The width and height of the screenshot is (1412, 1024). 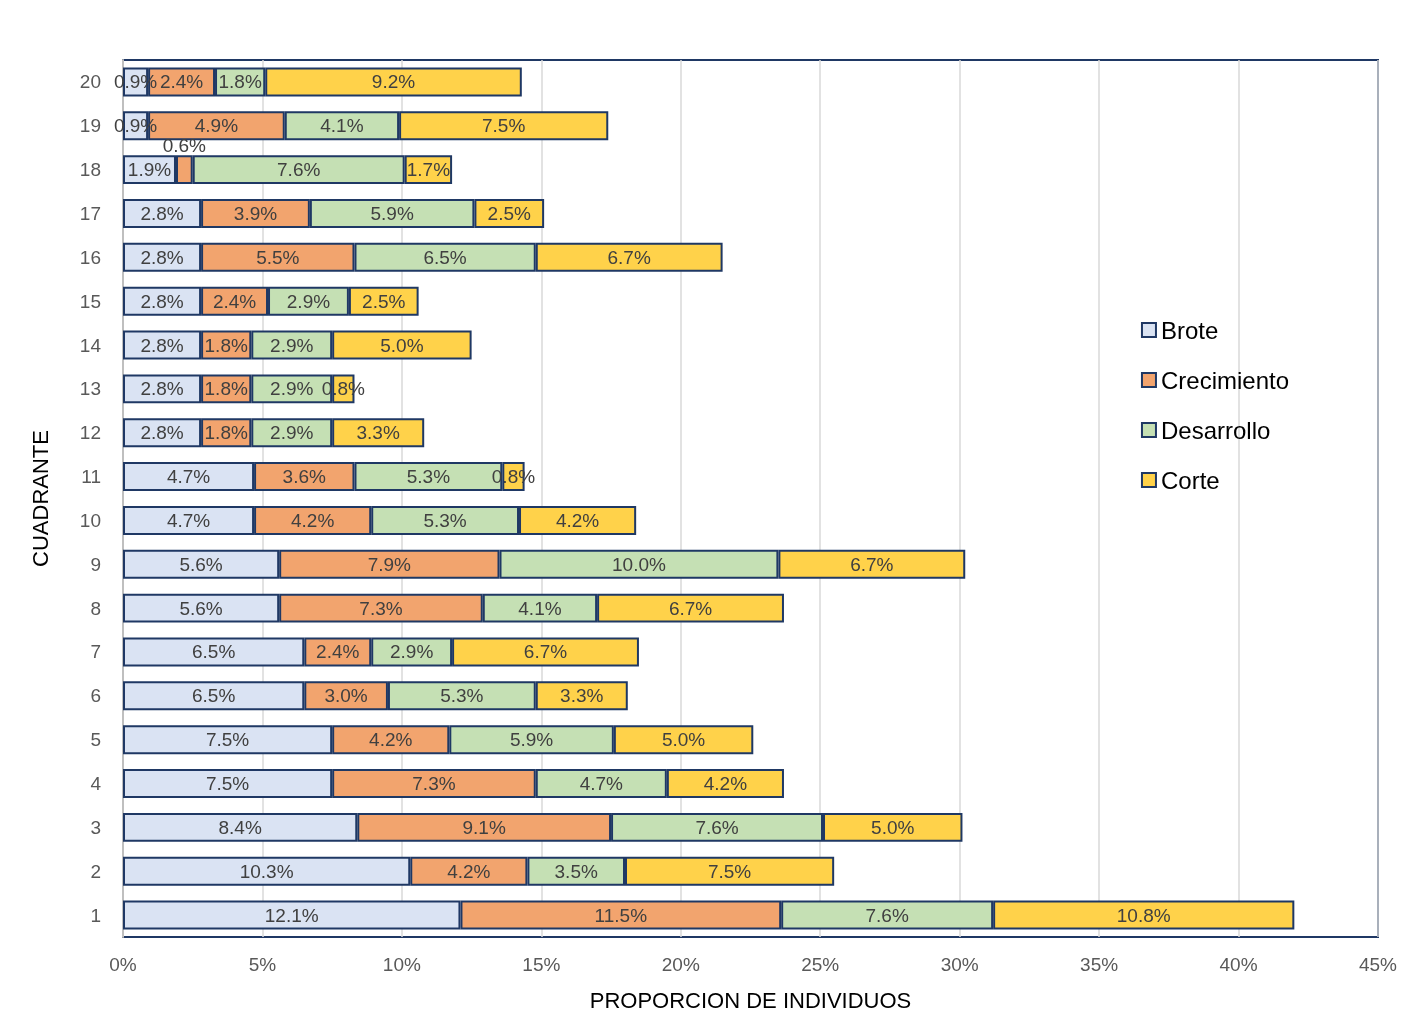 I want to click on data-label: 9.1%, so click(x=484, y=827).